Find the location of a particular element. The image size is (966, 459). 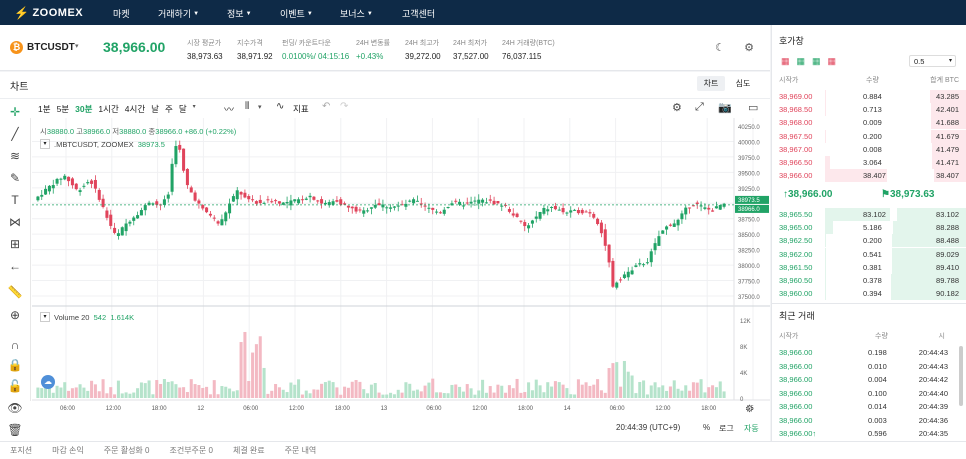

nav-item-0: 마켓 is located at coordinates (121, 13).